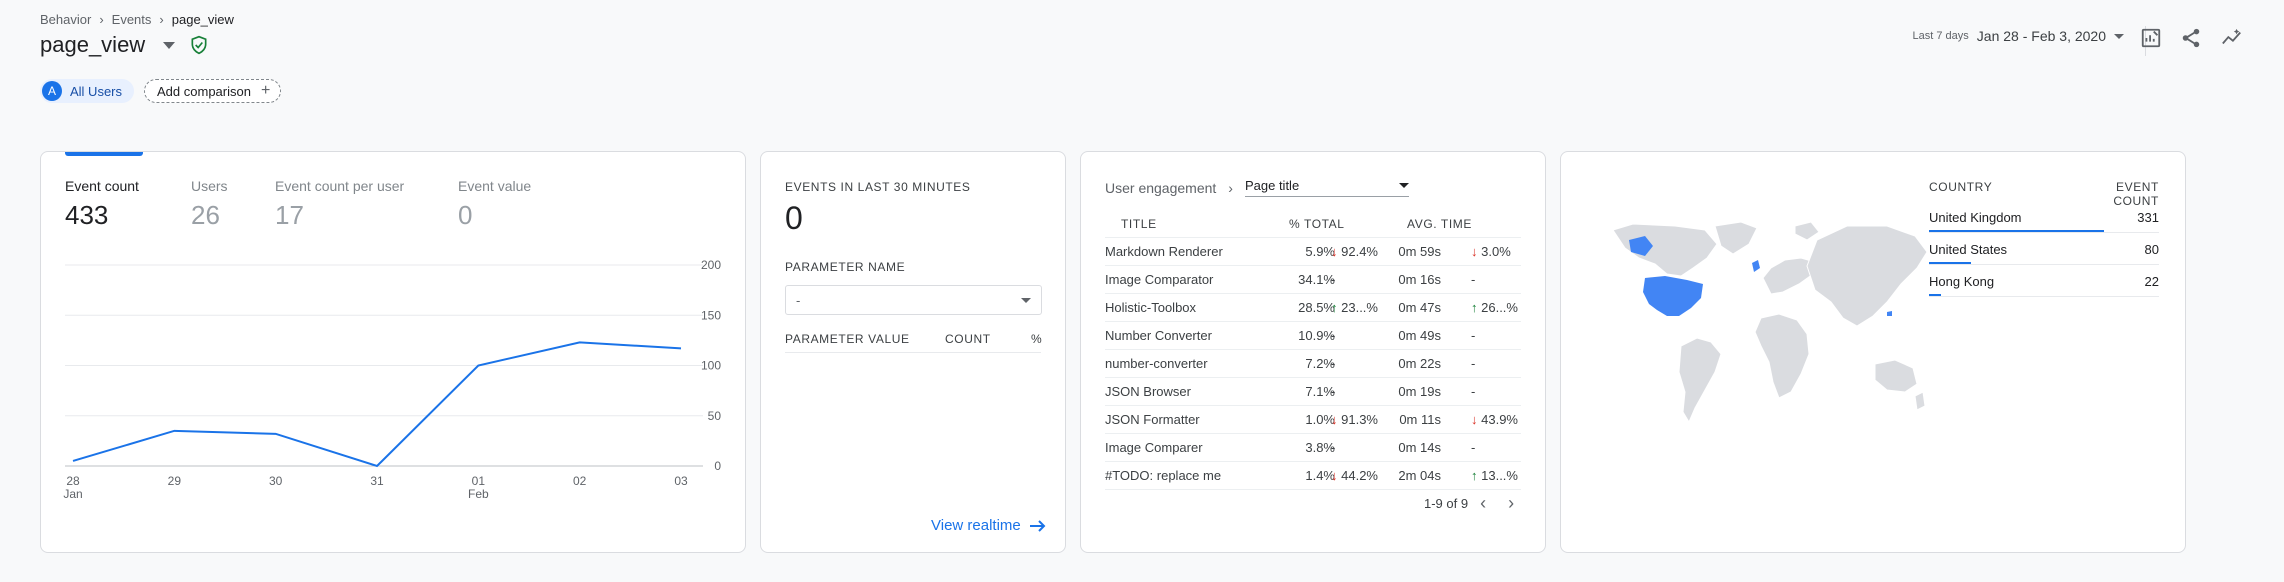 Image resolution: width=2284 pixels, height=582 pixels. I want to click on country-row: United States 80, so click(2044, 253).